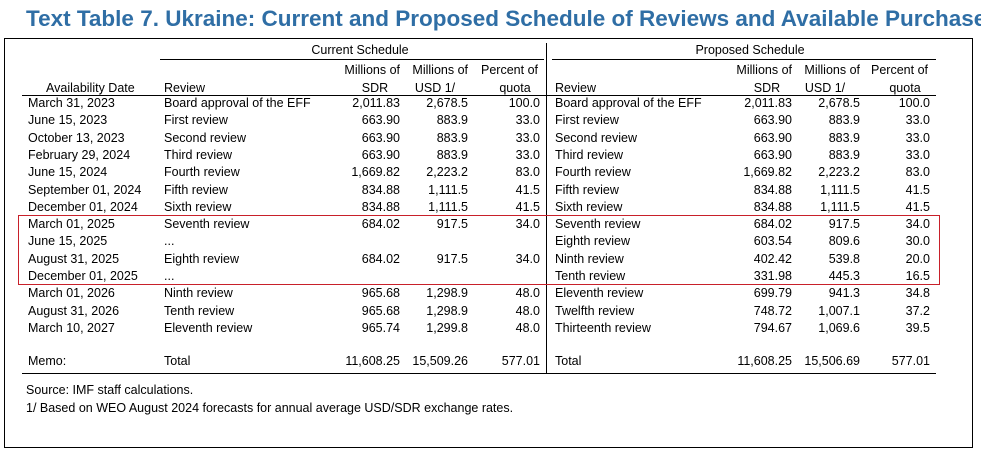  Describe the element at coordinates (839, 327) in the screenshot. I see `proposed-usd: 1,069.6` at that location.